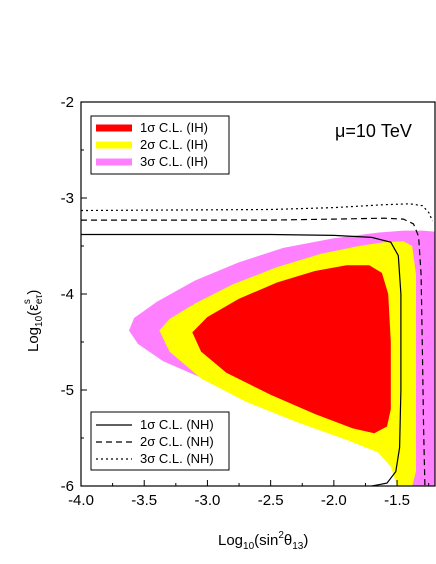 Image resolution: width=436 pixels, height=564 pixels. I want to click on y-tick-label: -6, so click(67, 486).